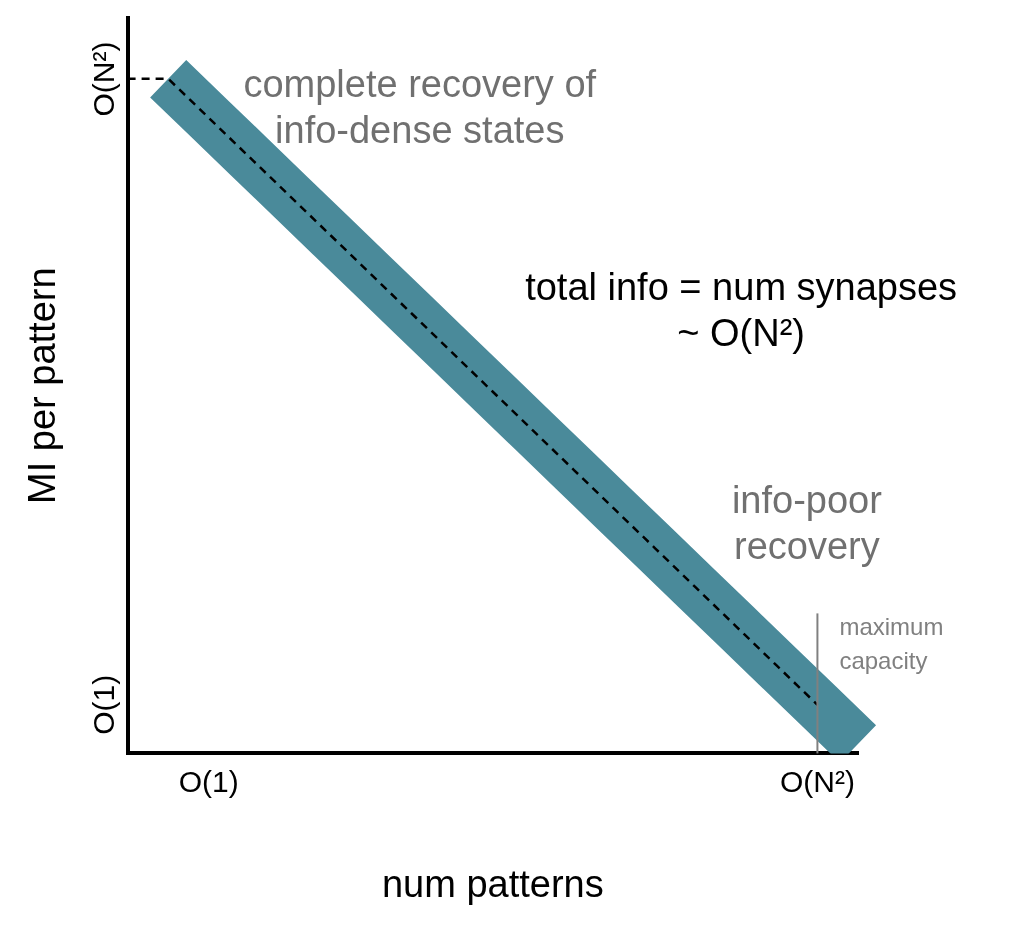 The image size is (1015, 935). Describe the element at coordinates (42, 385) in the screenshot. I see `y-axis-title: MI per pattern` at that location.